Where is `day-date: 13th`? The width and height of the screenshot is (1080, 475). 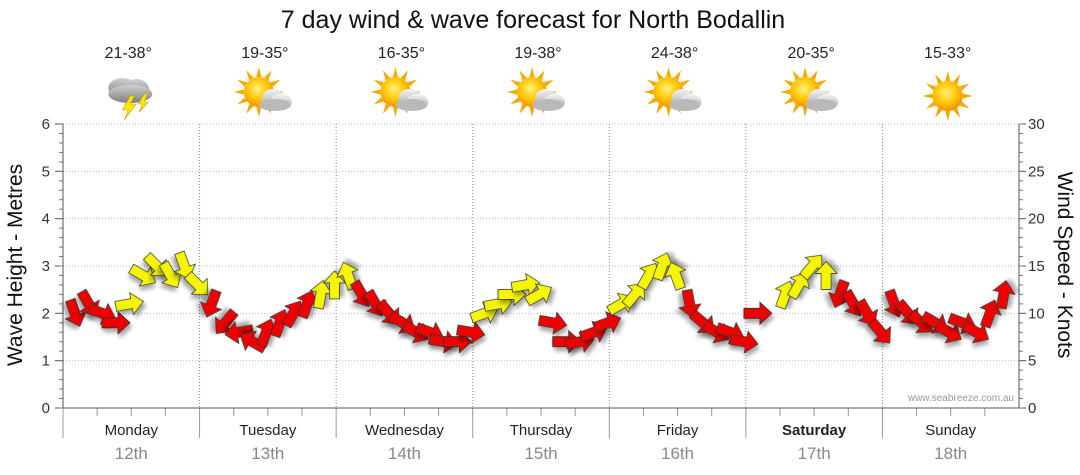 day-date: 13th is located at coordinates (267, 453).